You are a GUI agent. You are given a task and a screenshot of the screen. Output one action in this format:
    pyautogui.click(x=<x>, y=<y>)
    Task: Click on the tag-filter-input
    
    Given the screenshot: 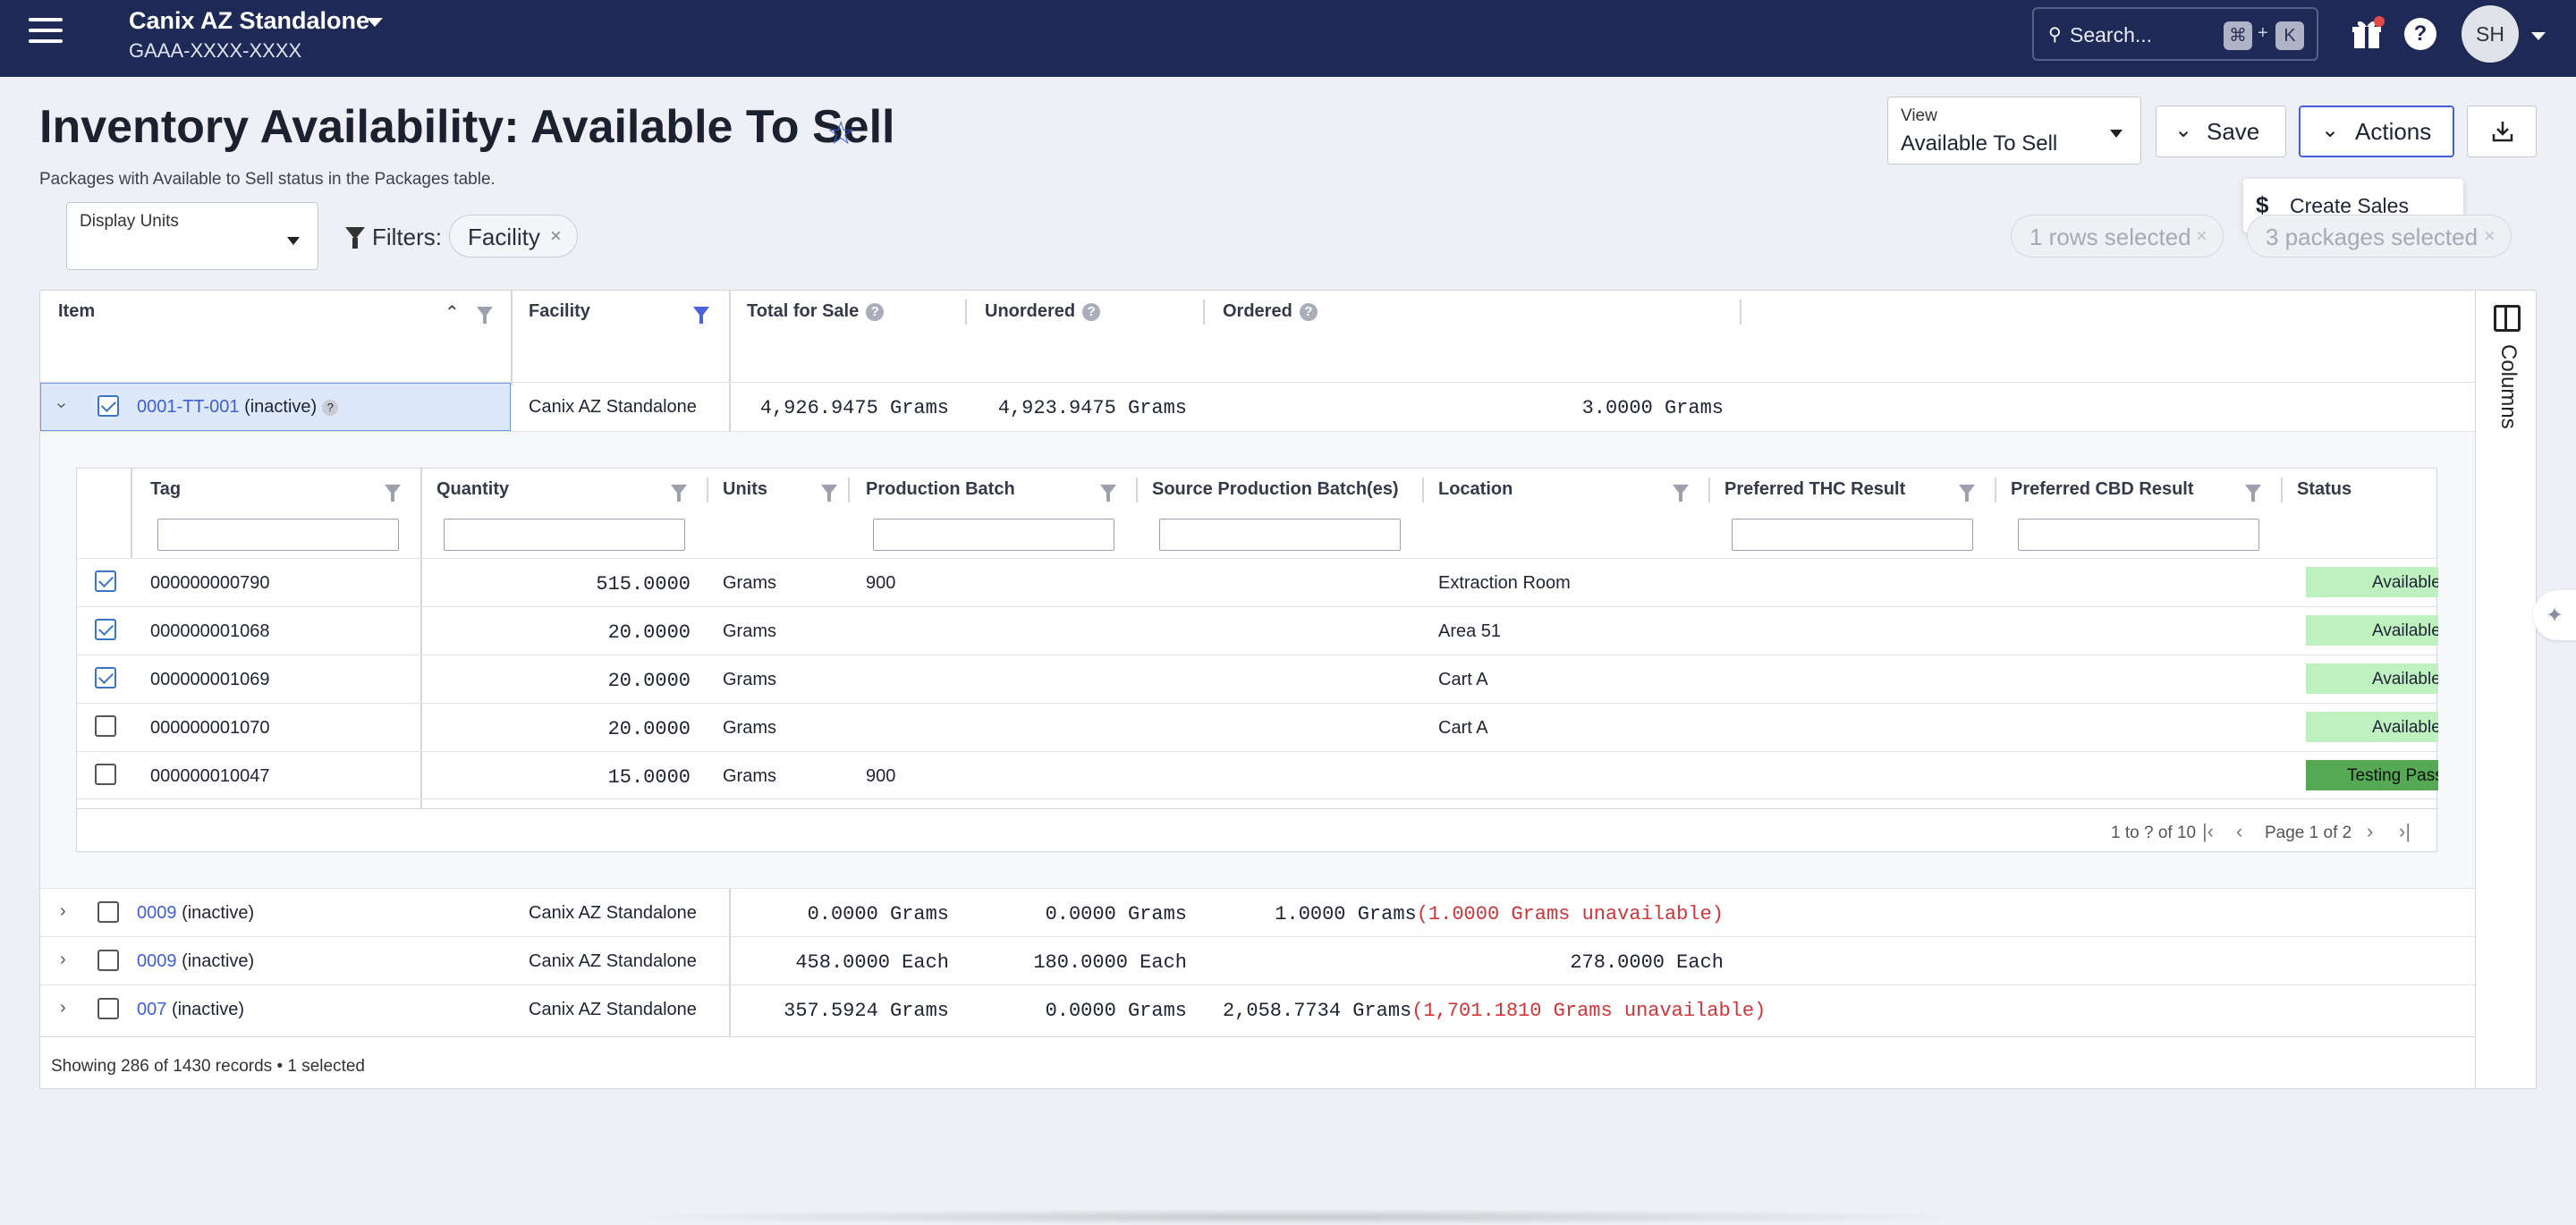 What is the action you would take?
    pyautogui.click(x=278, y=535)
    